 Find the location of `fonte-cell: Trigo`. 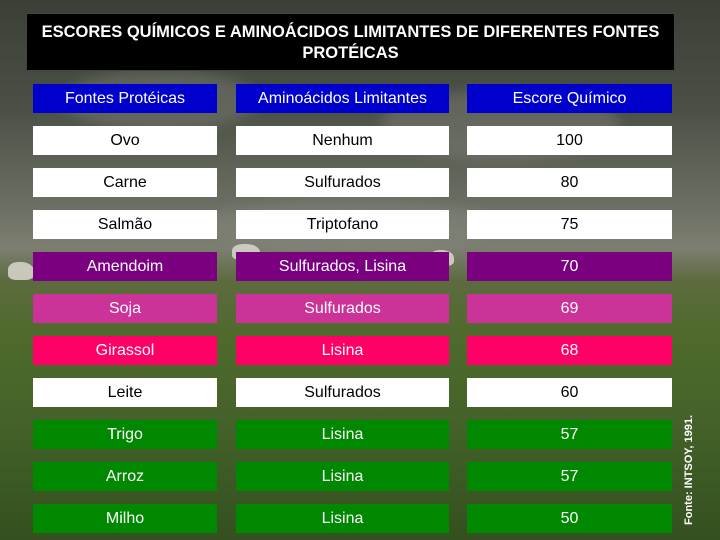

fonte-cell: Trigo is located at coordinates (125, 434).